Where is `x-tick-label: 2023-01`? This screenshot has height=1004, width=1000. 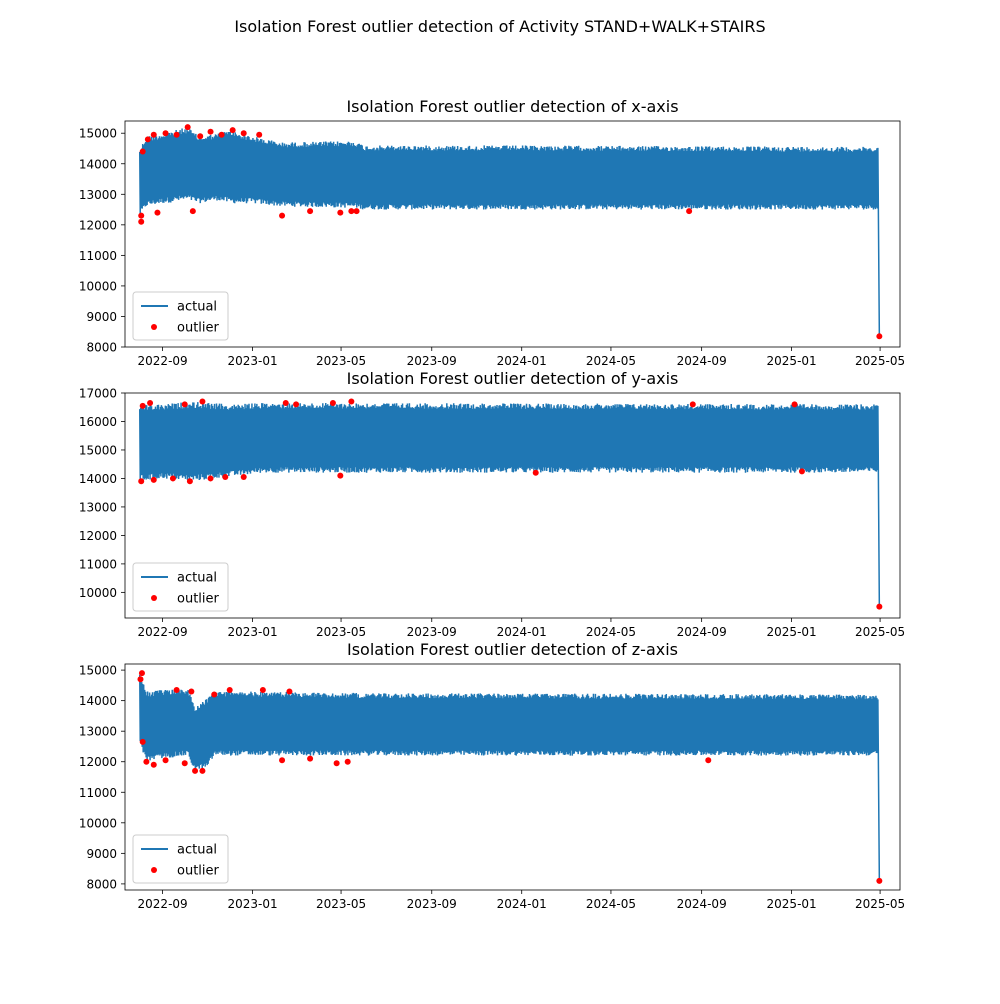
x-tick-label: 2023-01 is located at coordinates (252, 632).